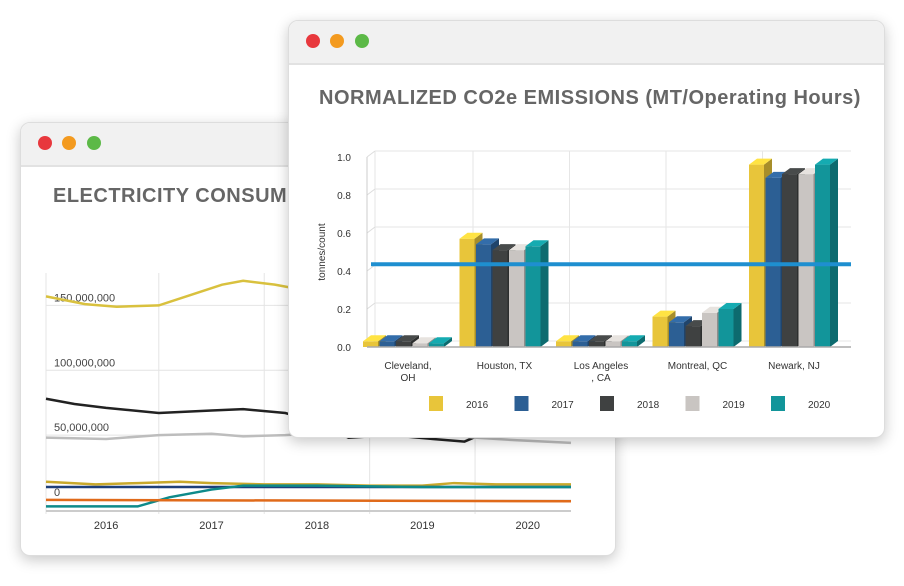 The width and height of the screenshot is (904, 586). What do you see at coordinates (81, 428) in the screenshot?
I see `y-tick-label: 50,000,000` at bounding box center [81, 428].